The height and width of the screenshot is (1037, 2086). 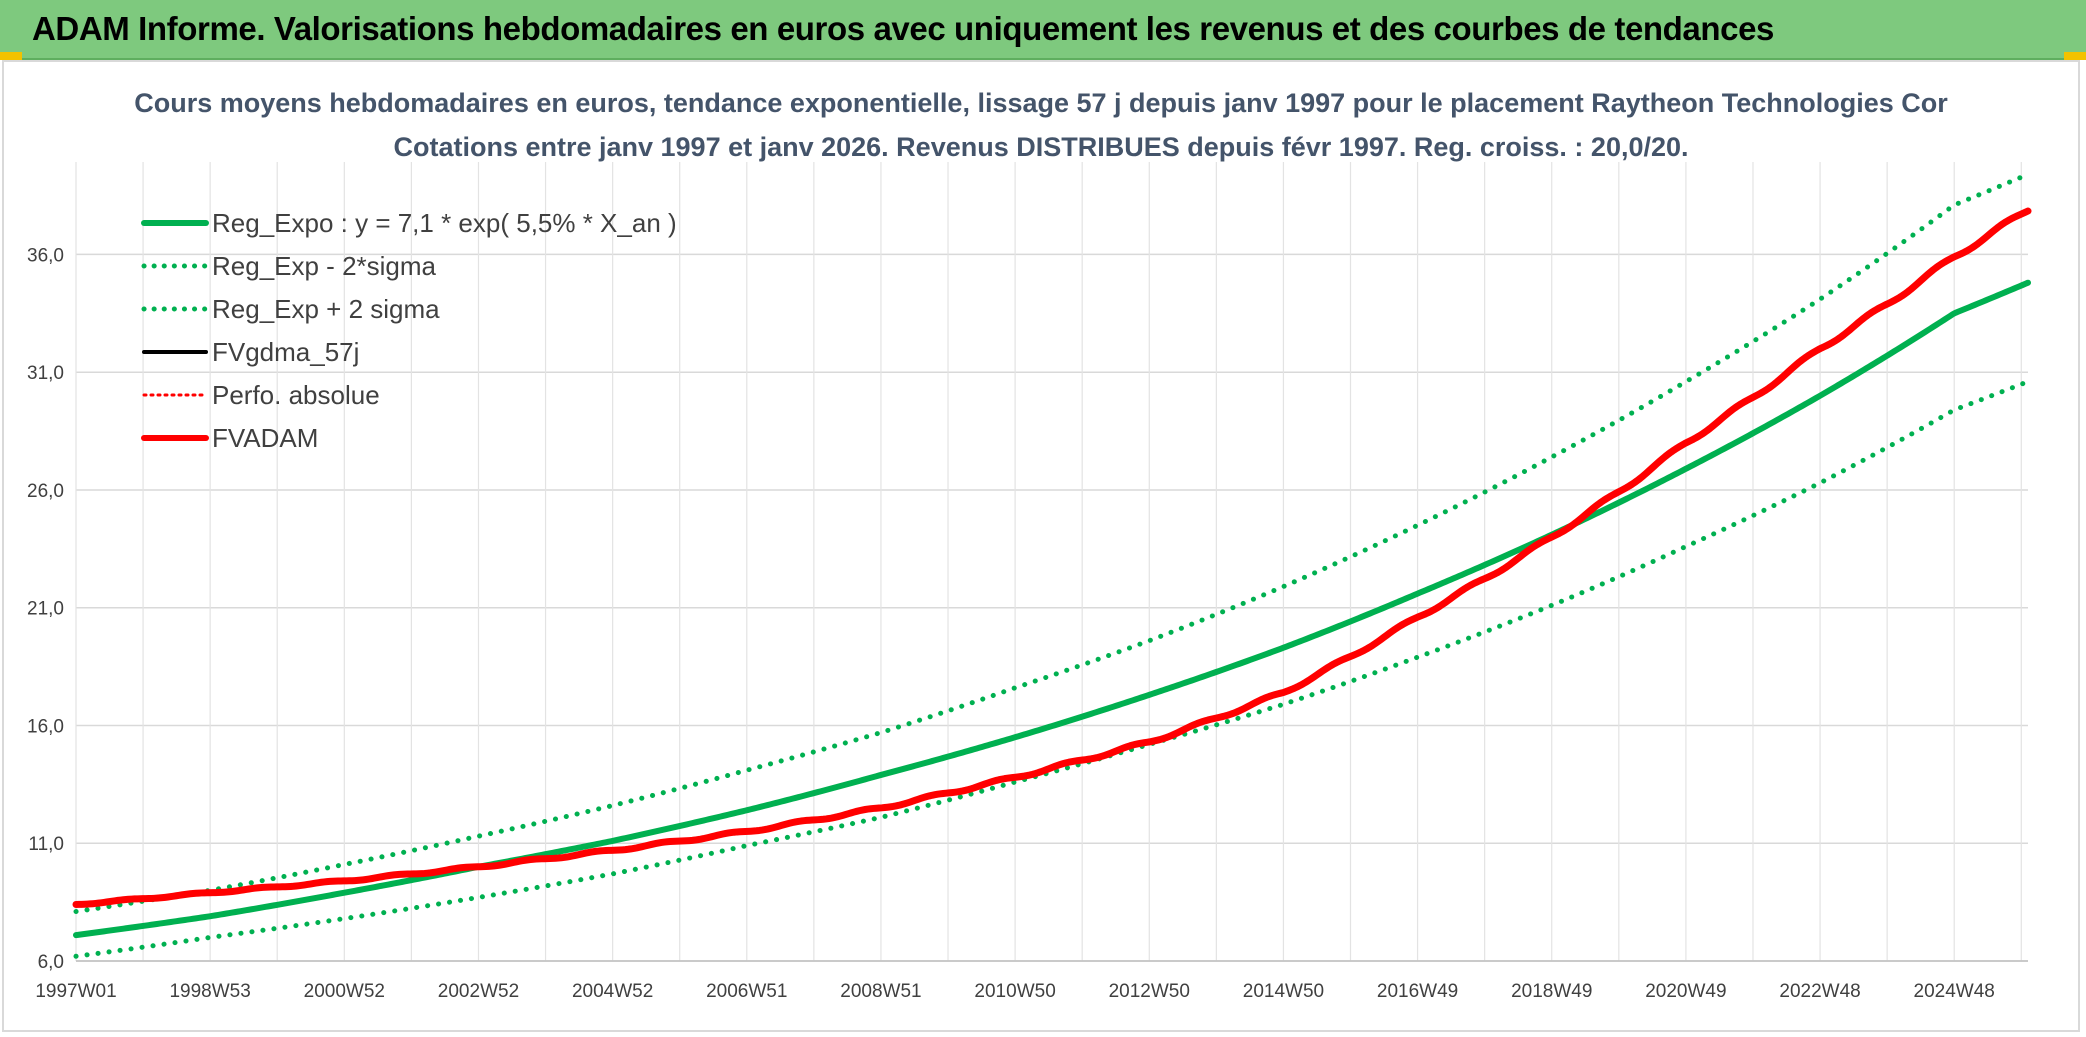 What do you see at coordinates (1685, 991) in the screenshot?
I see `x-tick-label: 2020W49` at bounding box center [1685, 991].